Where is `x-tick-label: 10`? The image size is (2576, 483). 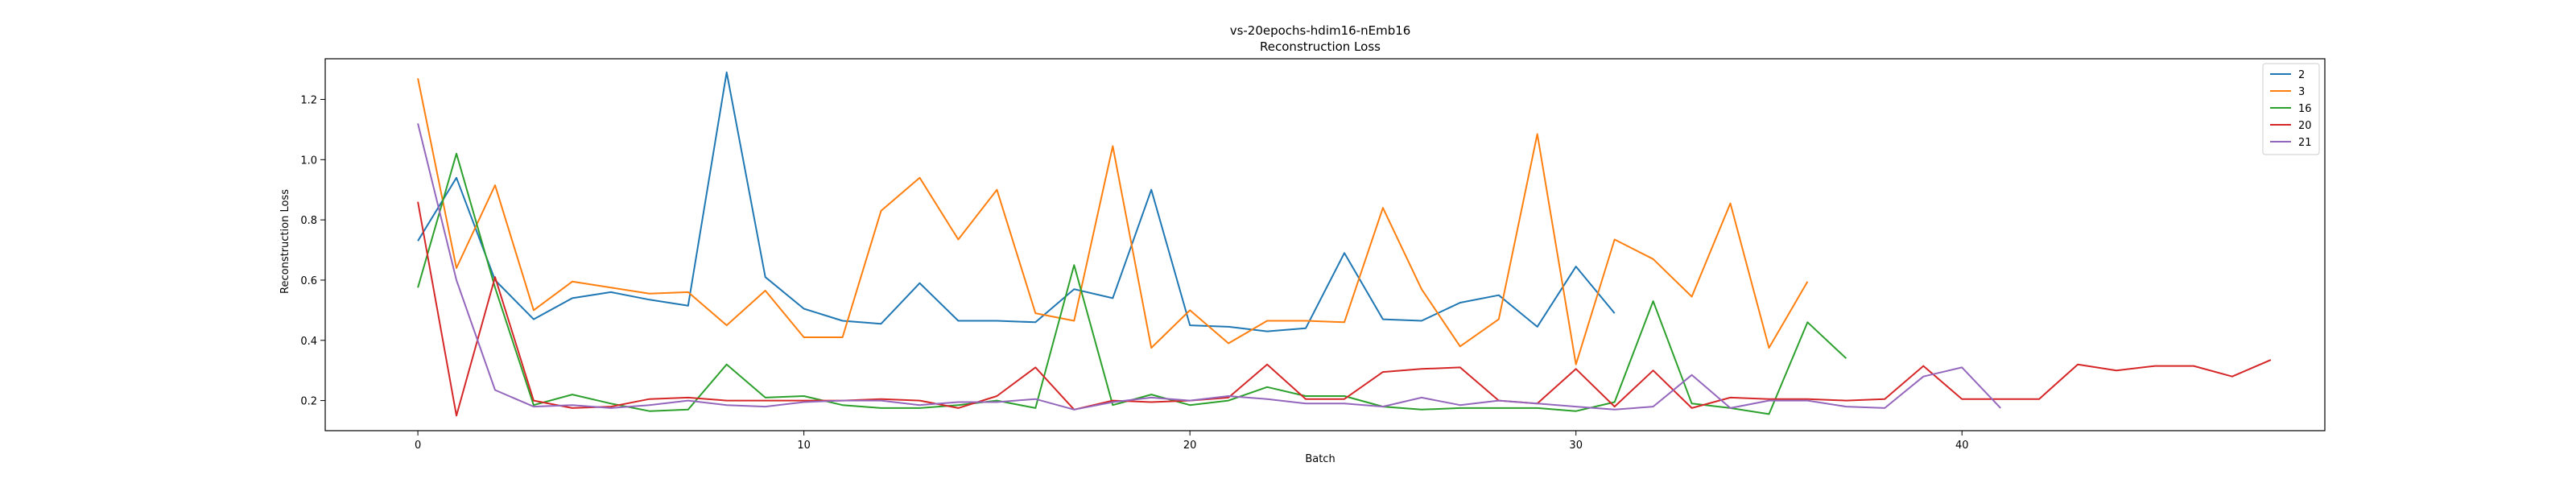
x-tick-label: 10 is located at coordinates (804, 446).